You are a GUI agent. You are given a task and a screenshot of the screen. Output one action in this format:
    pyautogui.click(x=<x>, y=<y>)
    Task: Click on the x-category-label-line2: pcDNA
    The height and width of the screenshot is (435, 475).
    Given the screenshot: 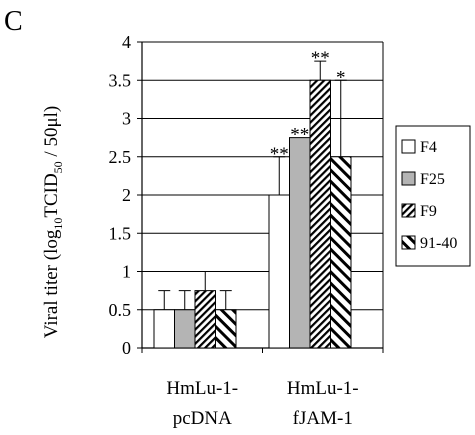 What is the action you would take?
    pyautogui.click(x=202, y=418)
    